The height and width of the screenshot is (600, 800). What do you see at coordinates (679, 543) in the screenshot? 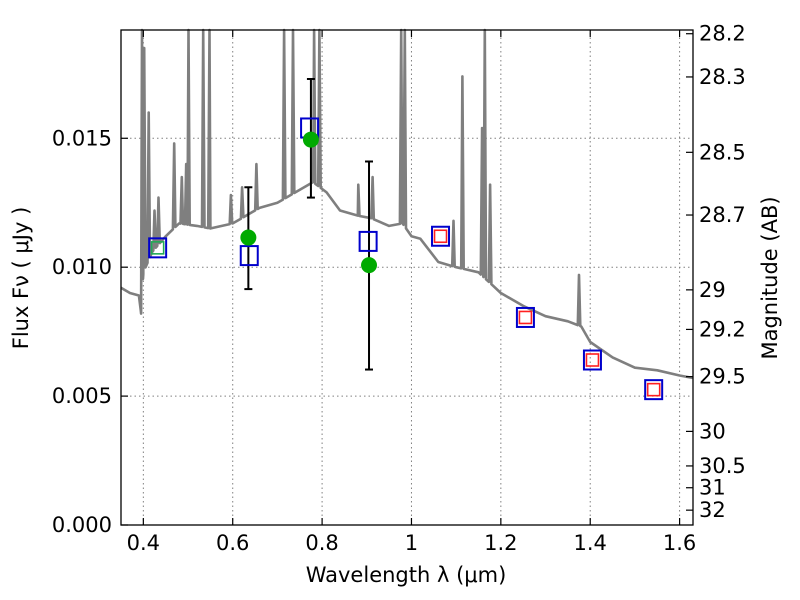
I see `x-tick-label: 1.6` at bounding box center [679, 543].